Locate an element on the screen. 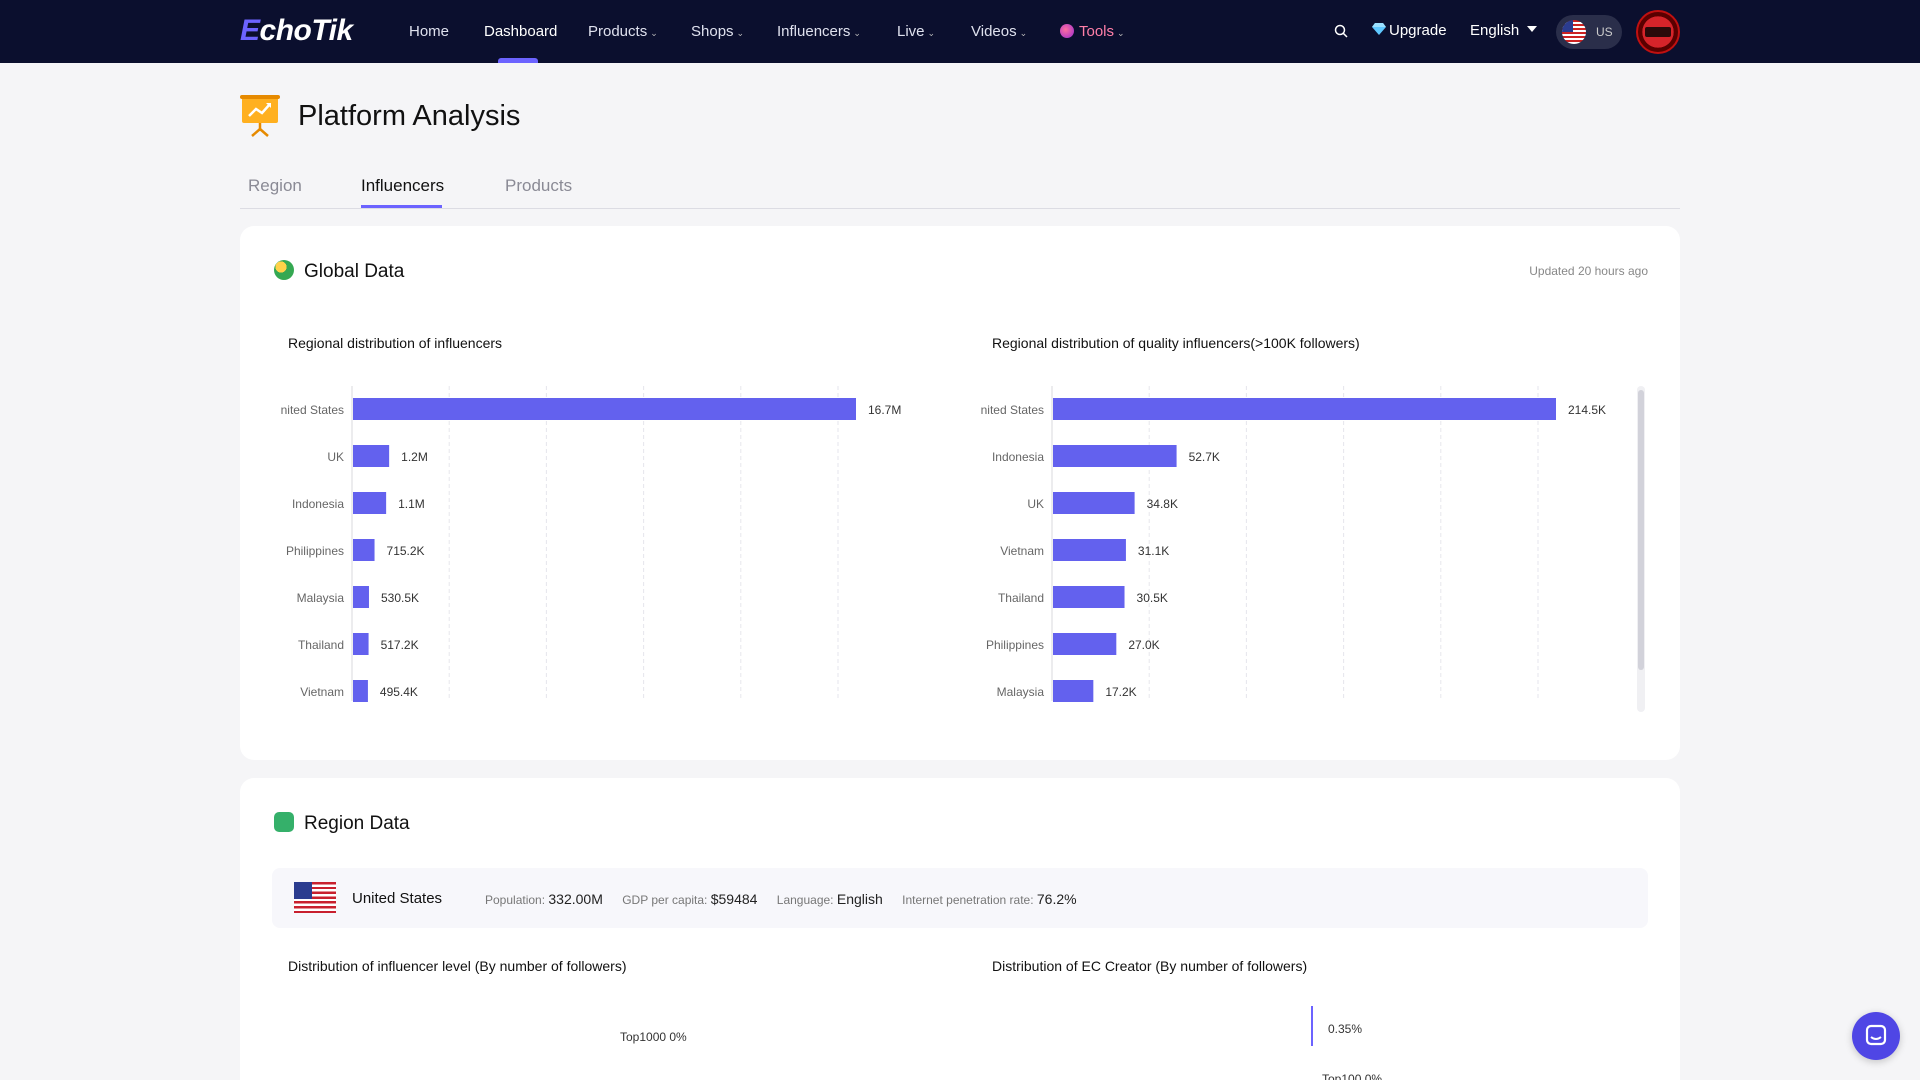 The width and height of the screenshot is (1920, 1080). diamond-icon is located at coordinates (1379, 29).